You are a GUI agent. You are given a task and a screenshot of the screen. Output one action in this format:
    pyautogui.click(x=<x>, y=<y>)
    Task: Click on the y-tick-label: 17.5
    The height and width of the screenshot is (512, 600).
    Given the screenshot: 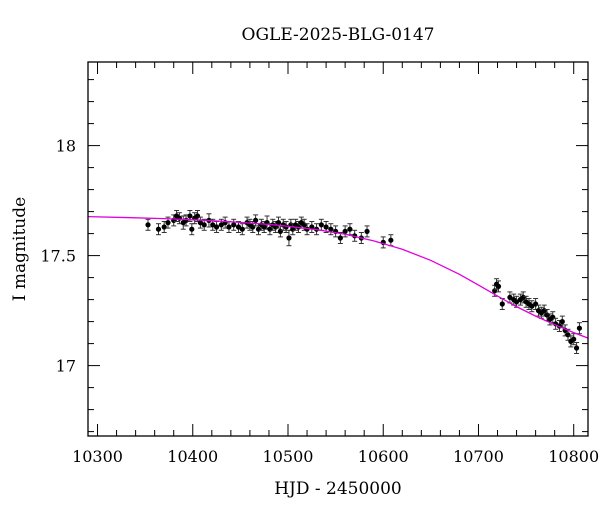 What is the action you would take?
    pyautogui.click(x=58, y=256)
    